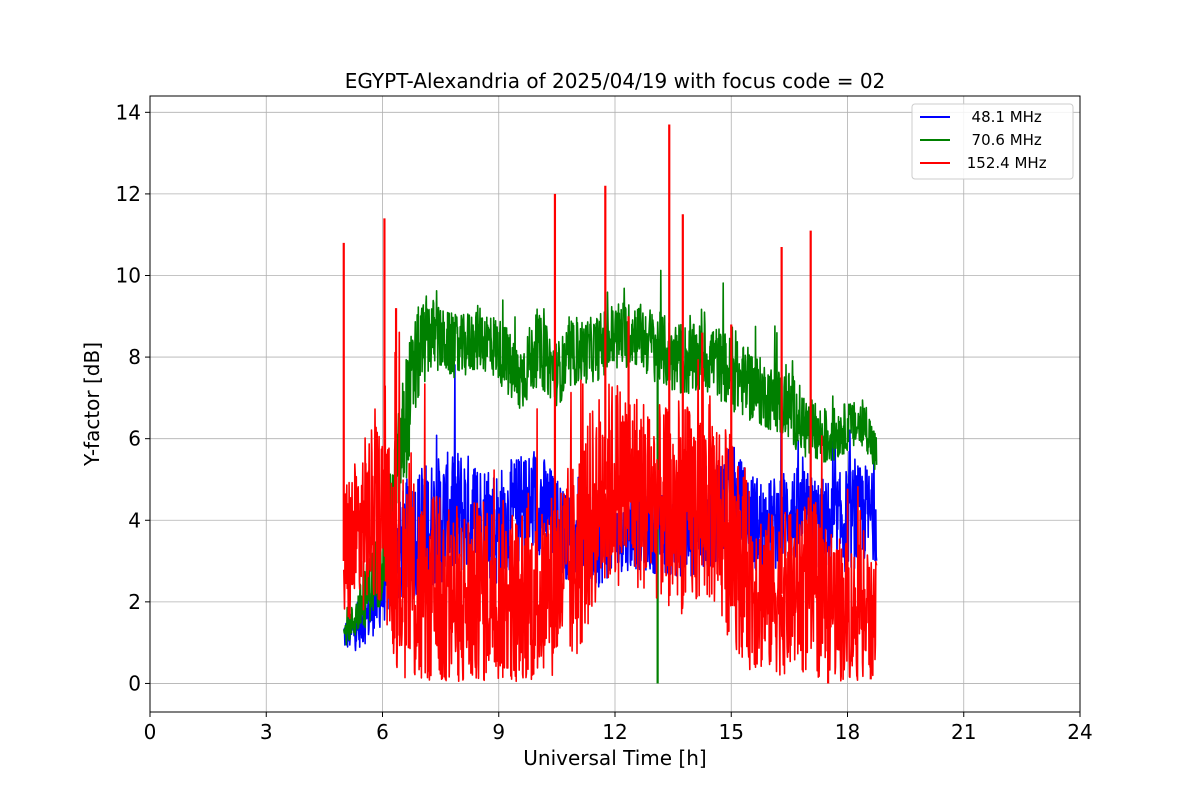 This screenshot has height=800, width=1200. What do you see at coordinates (614, 758) in the screenshot?
I see `x-axis-label: Universal Time [h]` at bounding box center [614, 758].